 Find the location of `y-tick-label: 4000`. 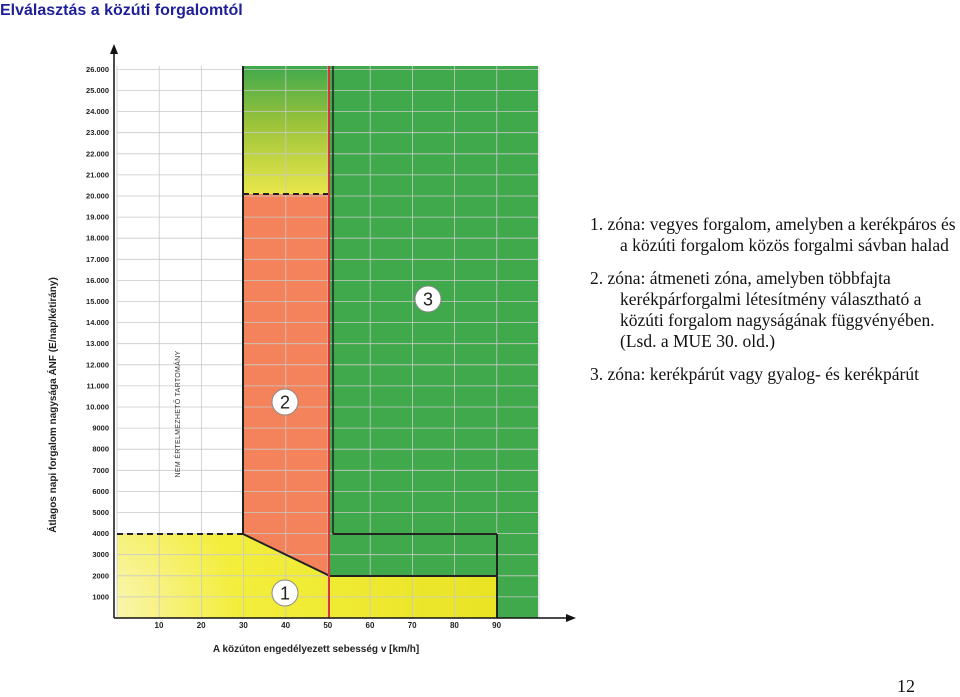

y-tick-label: 4000 is located at coordinates (100, 533).